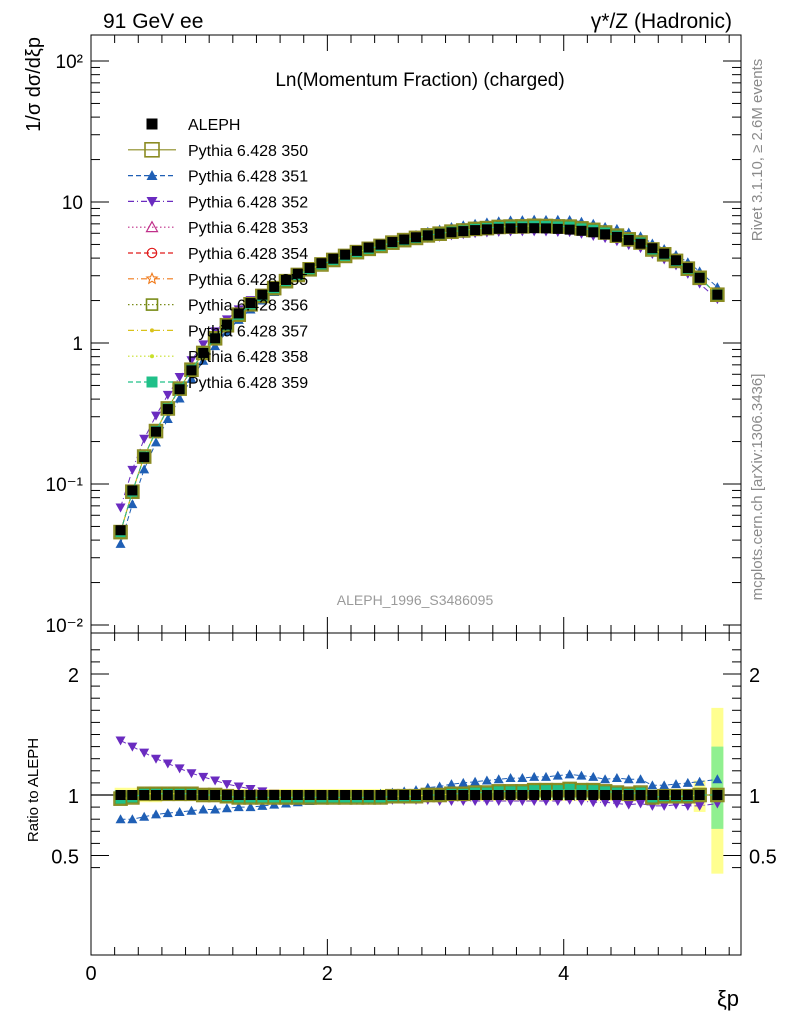 Image resolution: width=786 pixels, height=1029 pixels. Describe the element at coordinates (73, 676) in the screenshot. I see `ratio-y-tick-label-left: 2` at that location.